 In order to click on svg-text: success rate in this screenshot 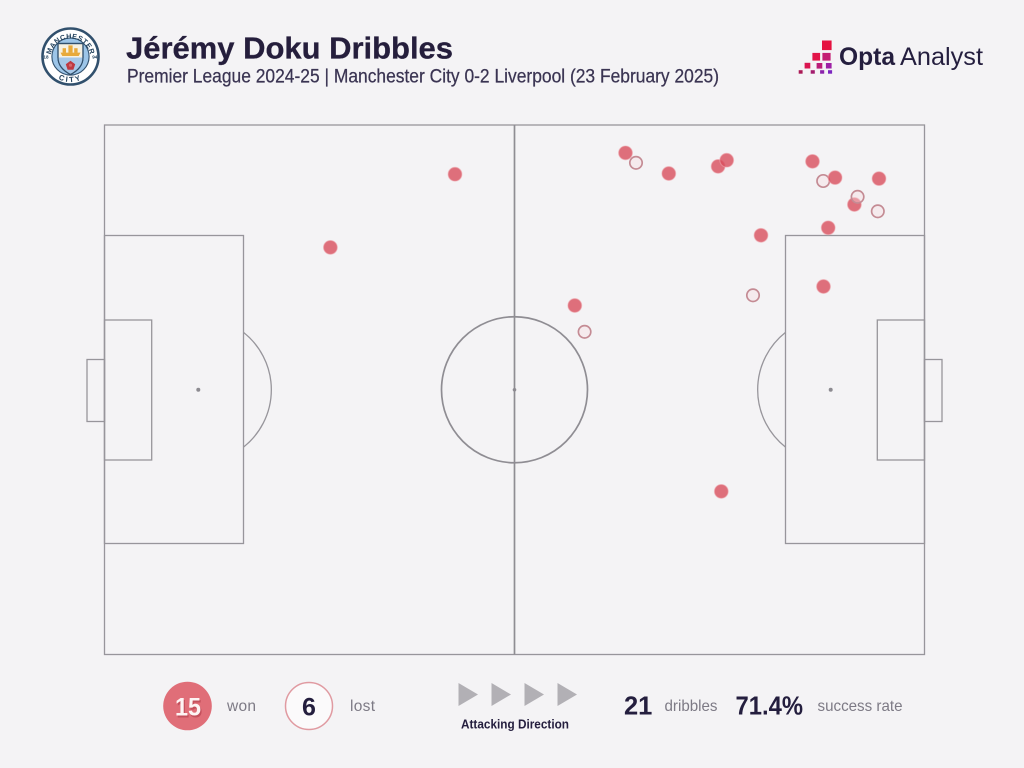, I will do `click(860, 706)`.